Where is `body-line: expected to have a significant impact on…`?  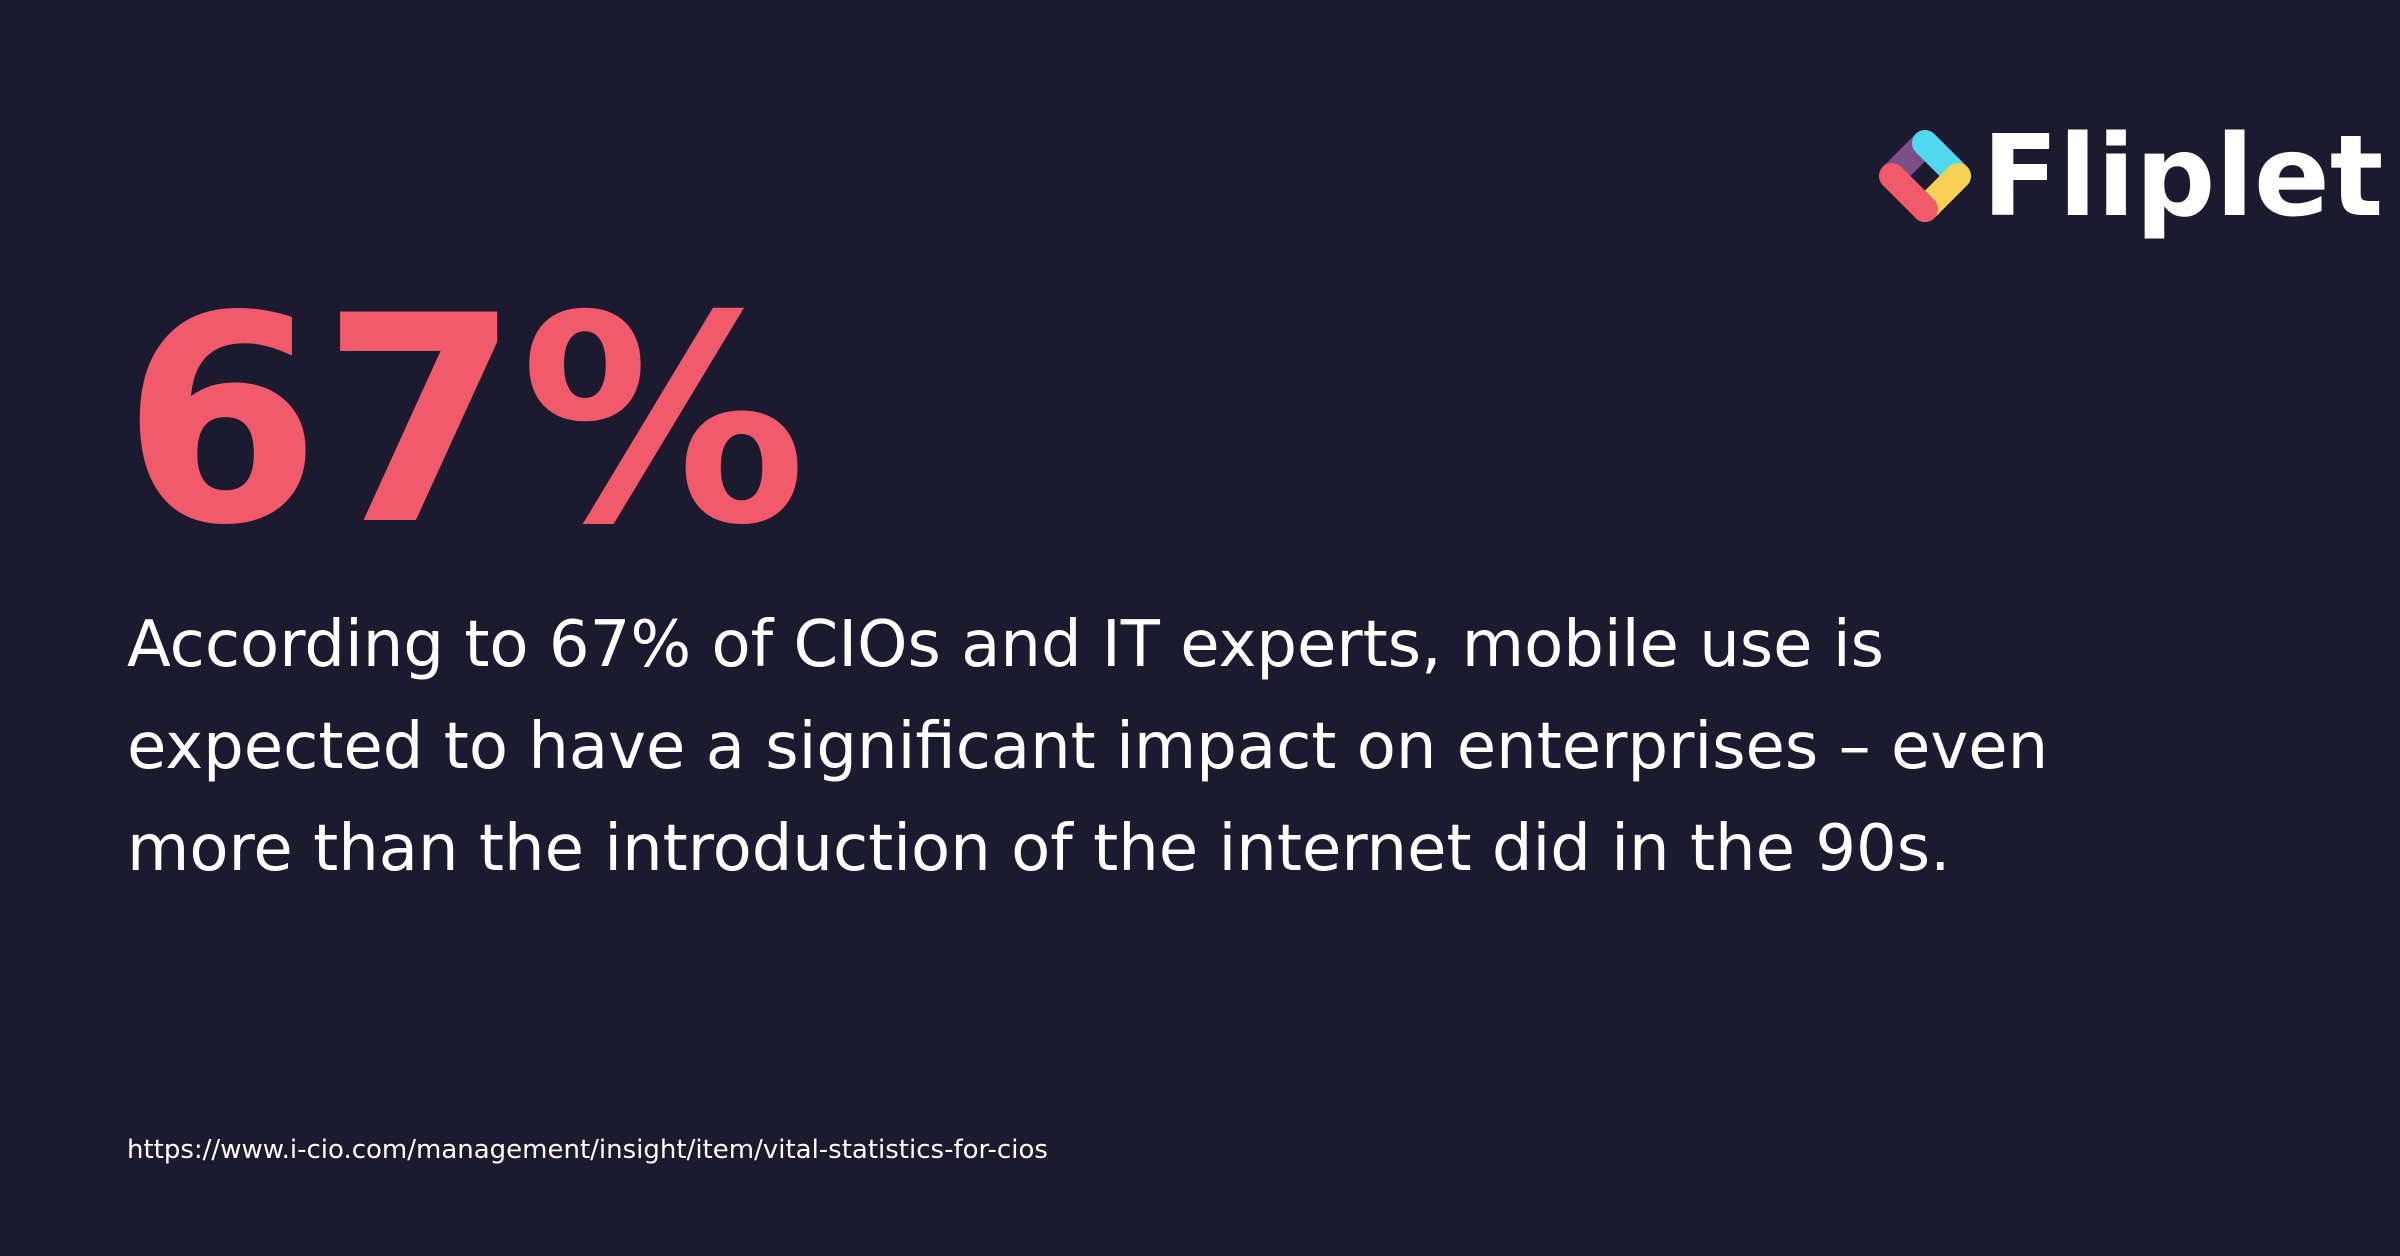
body-line: expected to have a significant impact on… is located at coordinates (1087, 747).